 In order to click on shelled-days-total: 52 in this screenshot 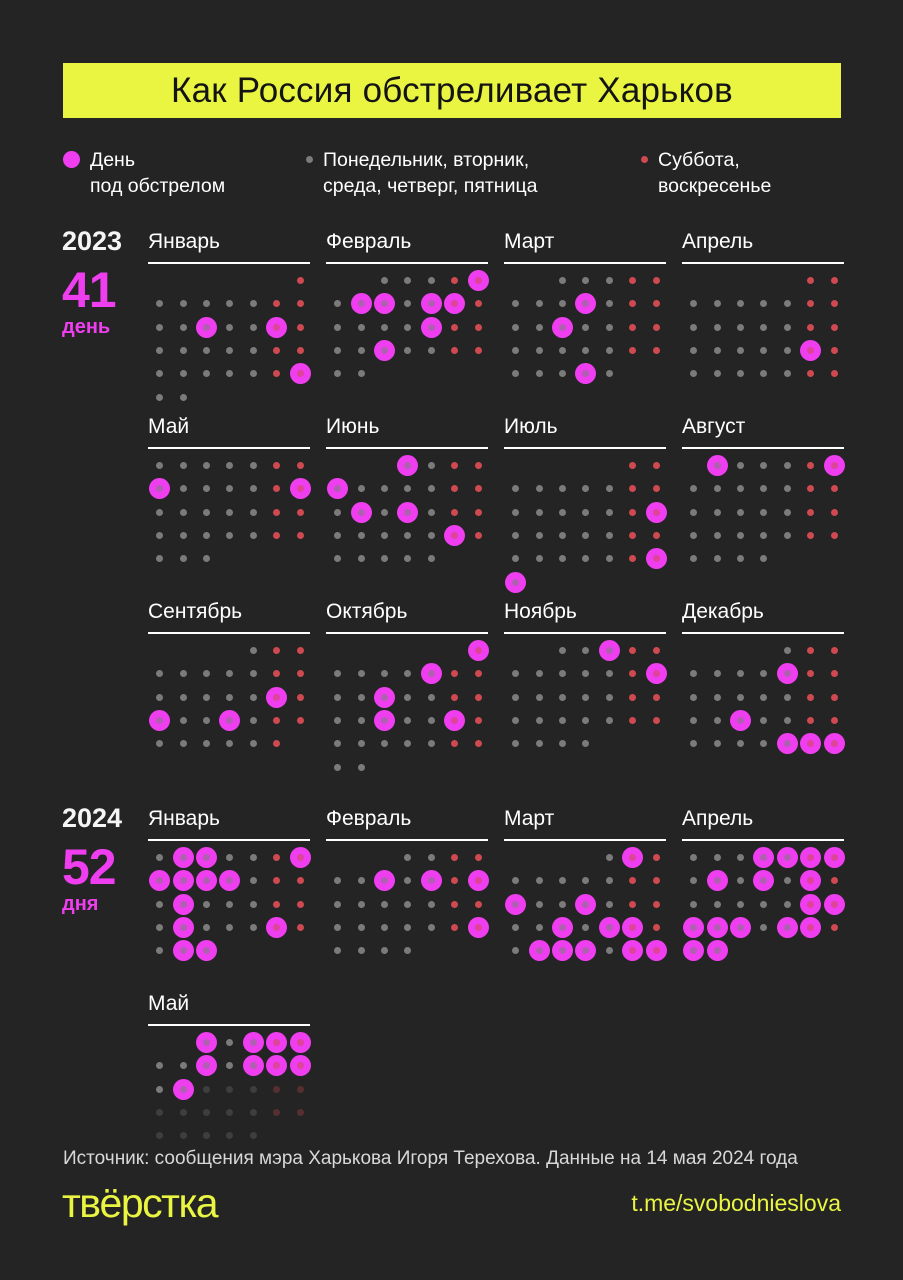, I will do `click(89, 867)`.